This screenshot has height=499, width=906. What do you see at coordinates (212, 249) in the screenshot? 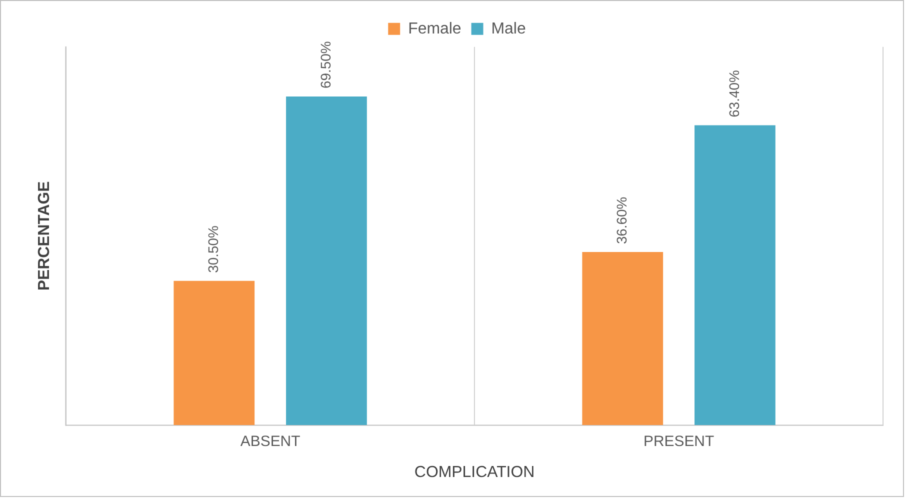
I see `data-label: 30.50%` at bounding box center [212, 249].